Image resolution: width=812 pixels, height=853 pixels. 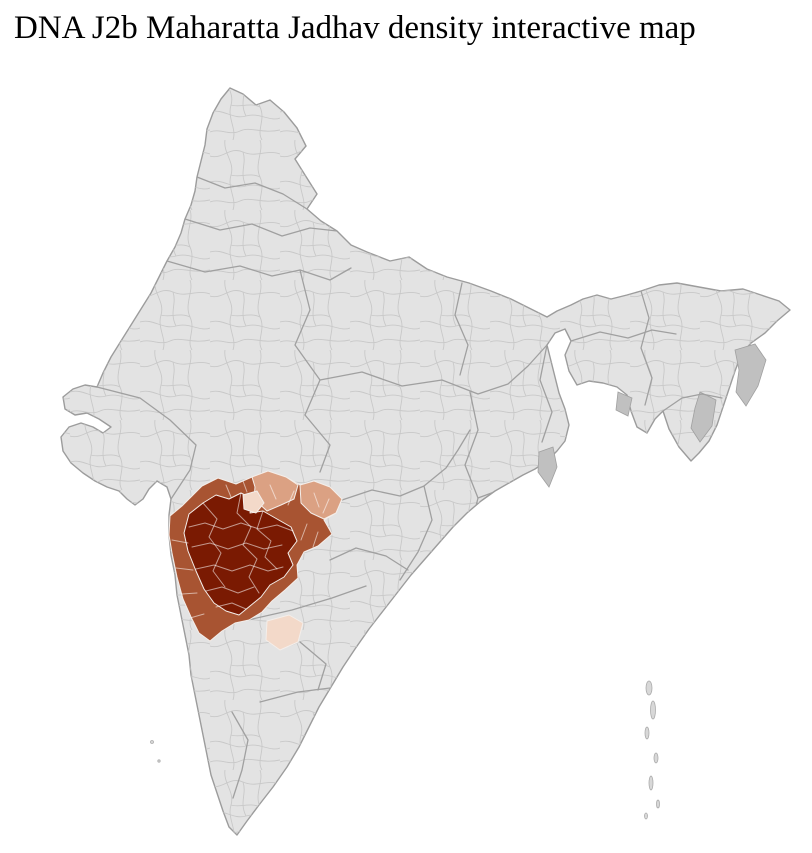 I want to click on island-chain, so click(x=405, y=750).